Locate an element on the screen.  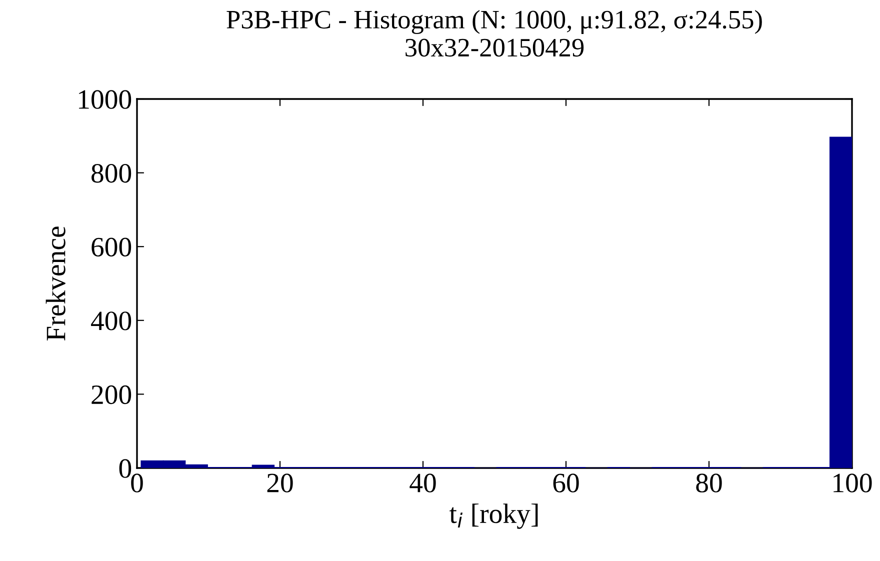
x-tick-label: 100 is located at coordinates (853, 483).